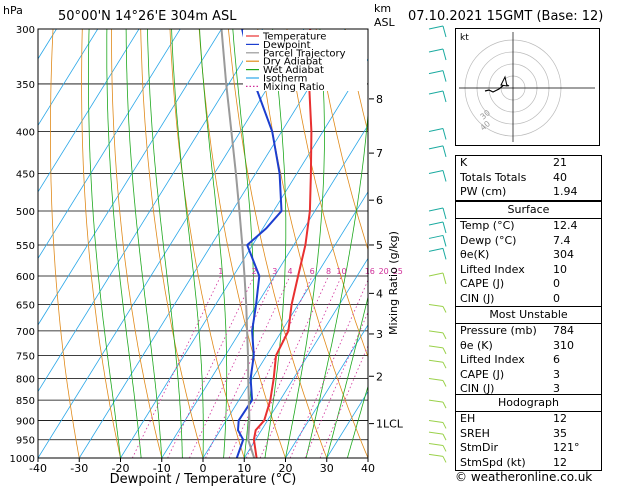  Describe the element at coordinates (513, 433) in the screenshot. I see `hodograph-row: SREH 35` at that location.